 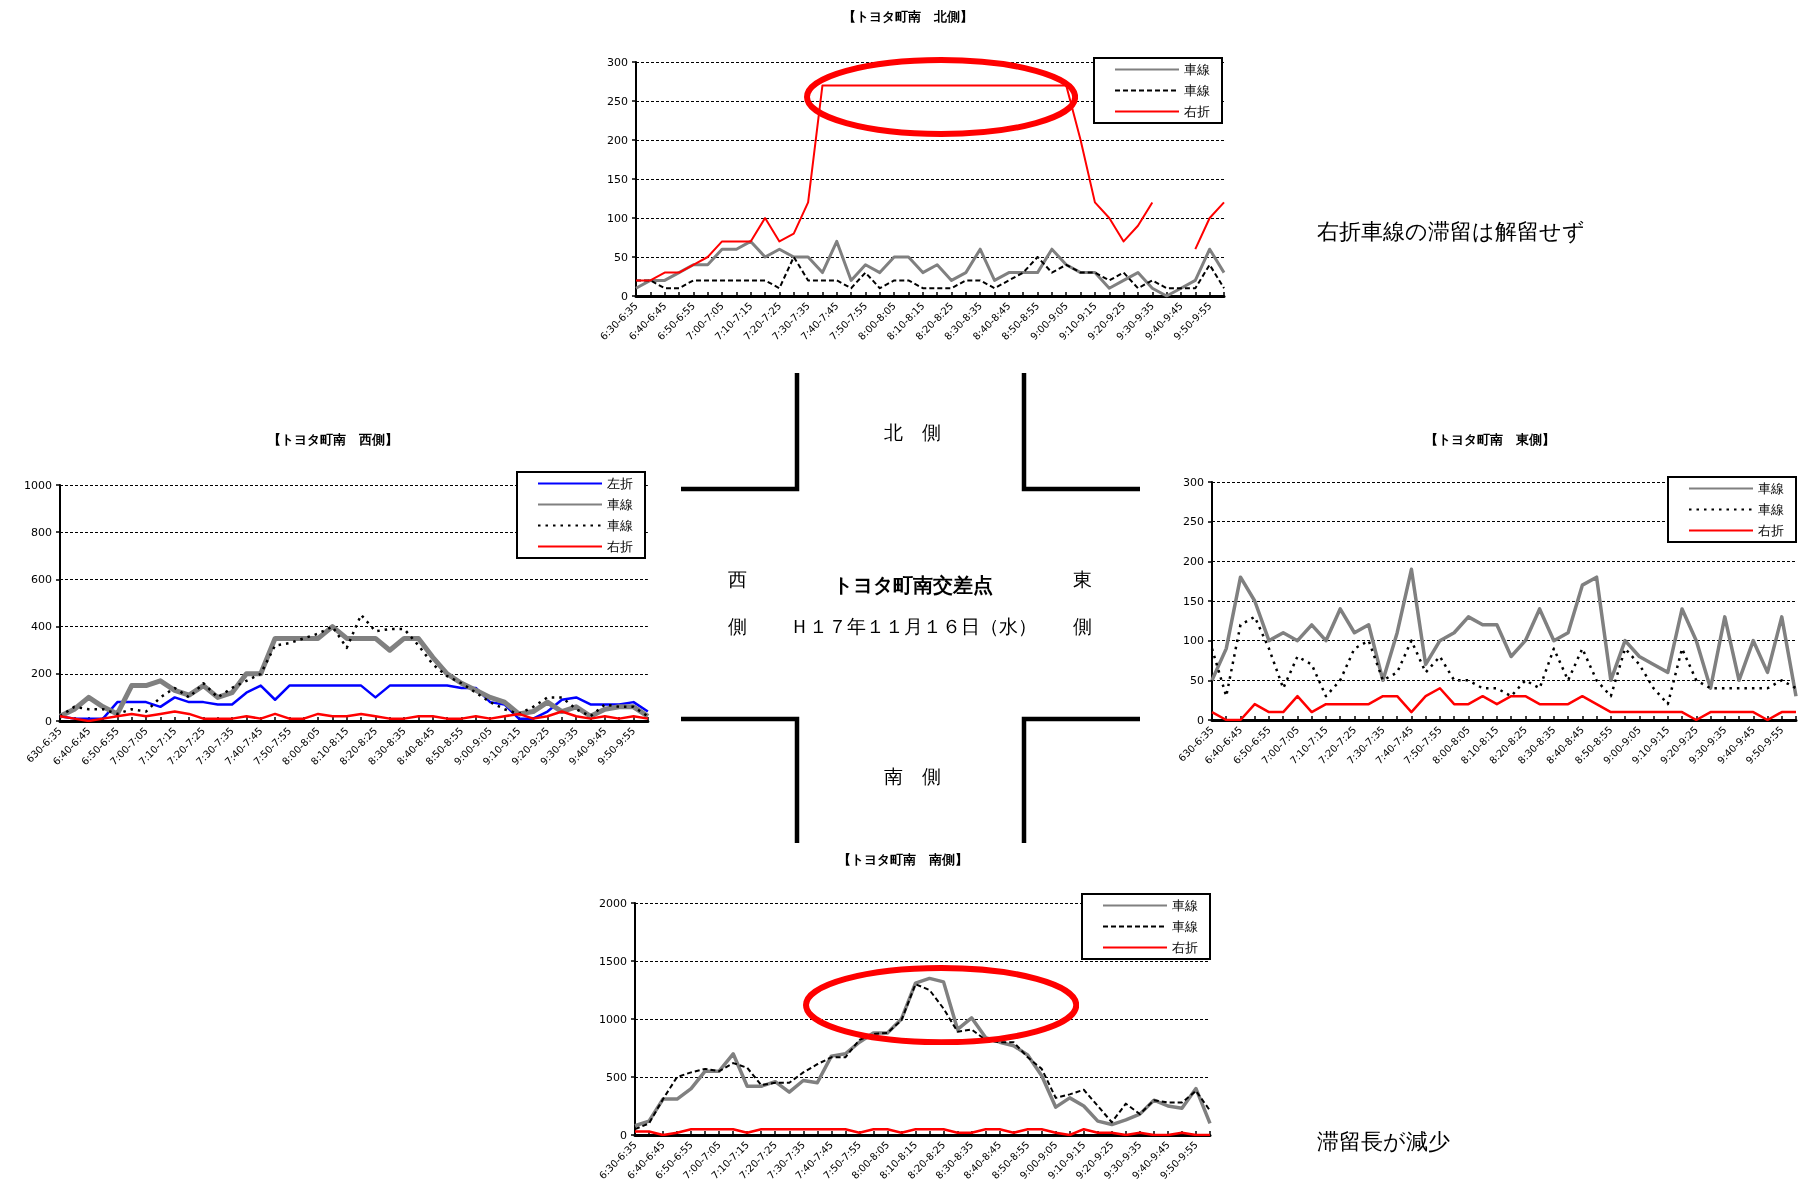 I want to click on y-tick-label: 1500, so click(x=613, y=961).